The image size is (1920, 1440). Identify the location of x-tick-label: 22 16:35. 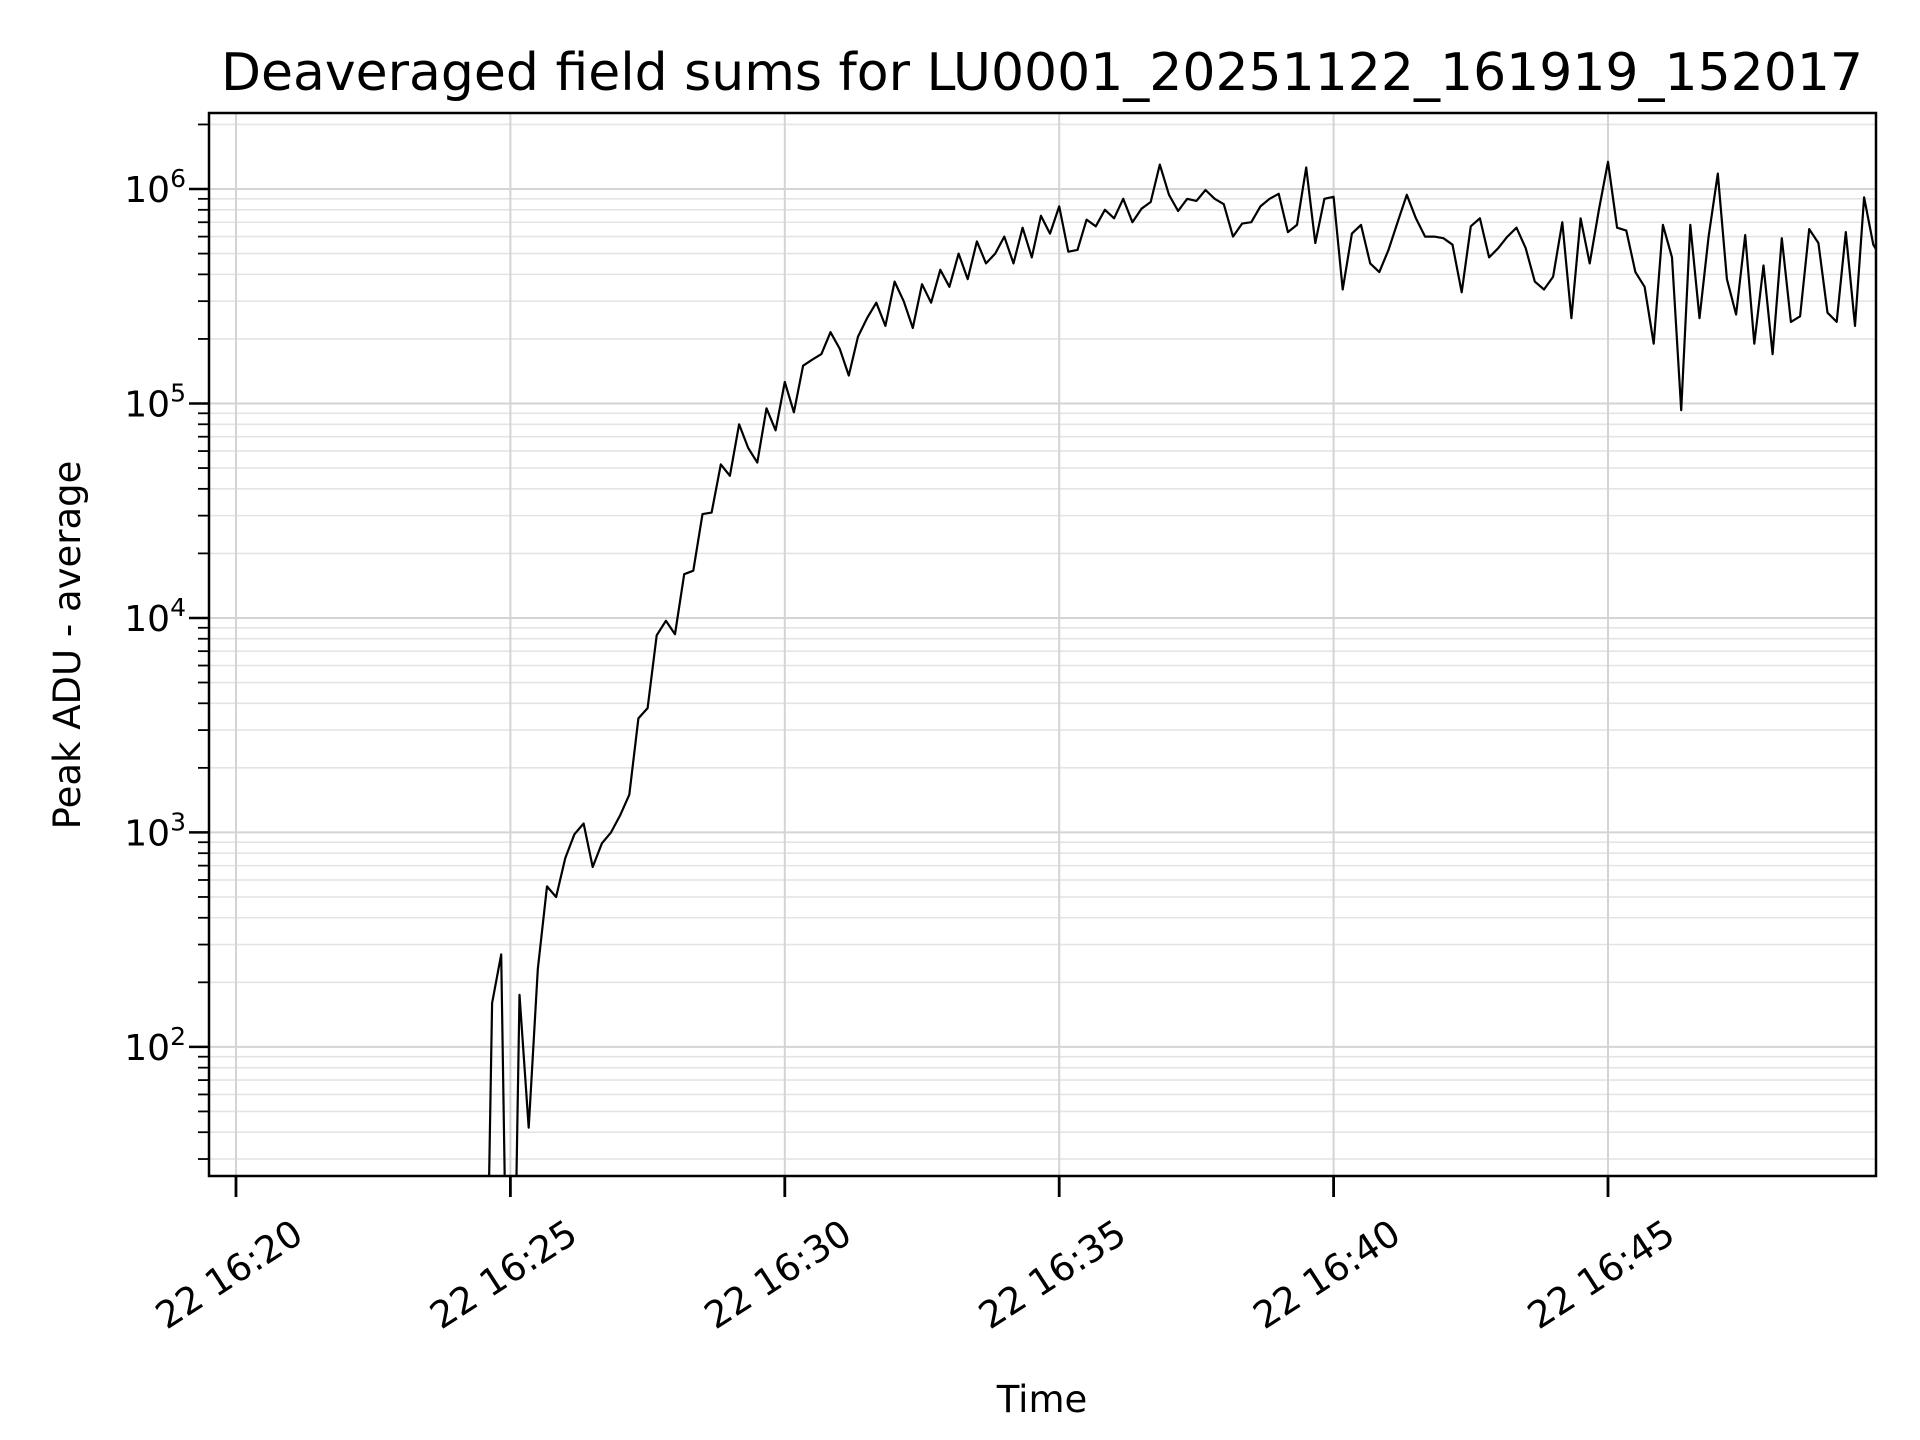
(1052, 1274).